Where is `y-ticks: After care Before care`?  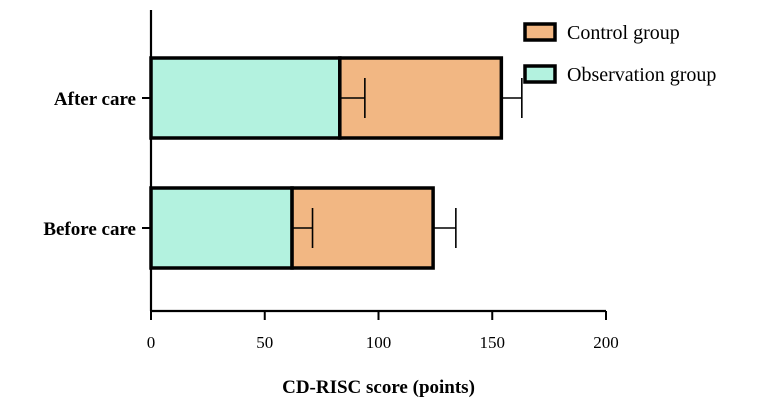 y-ticks: After care Before care is located at coordinates (97, 164).